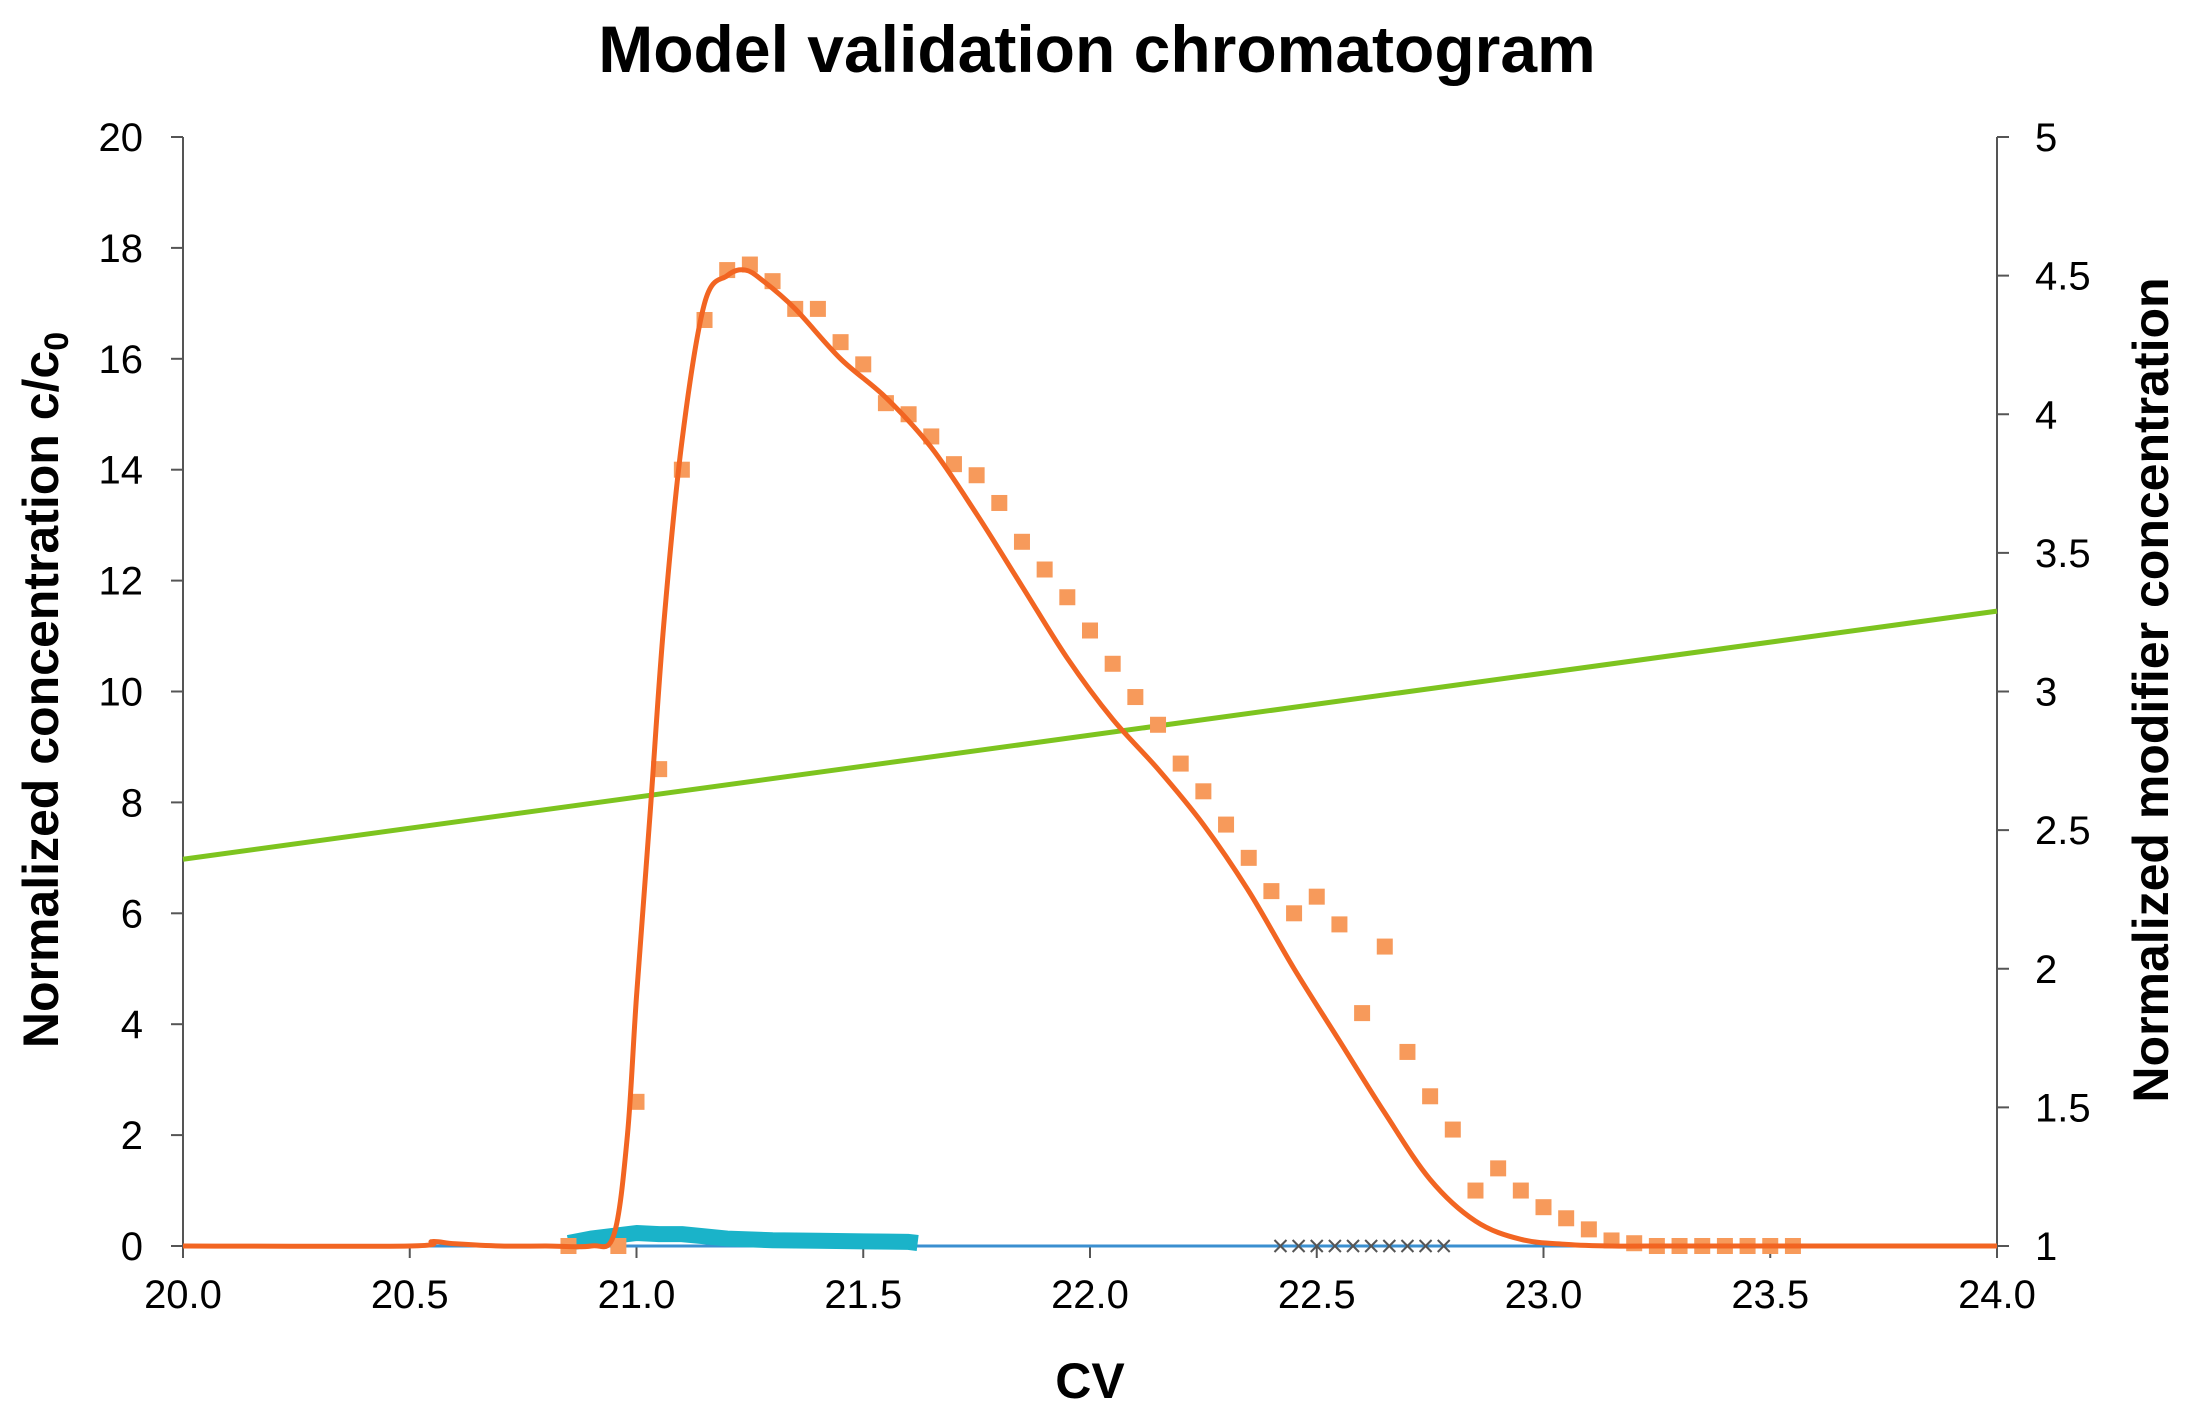 The width and height of the screenshot is (2194, 1423). Describe the element at coordinates (1770, 1295) in the screenshot. I see `x-tick-label: 23.5` at that location.